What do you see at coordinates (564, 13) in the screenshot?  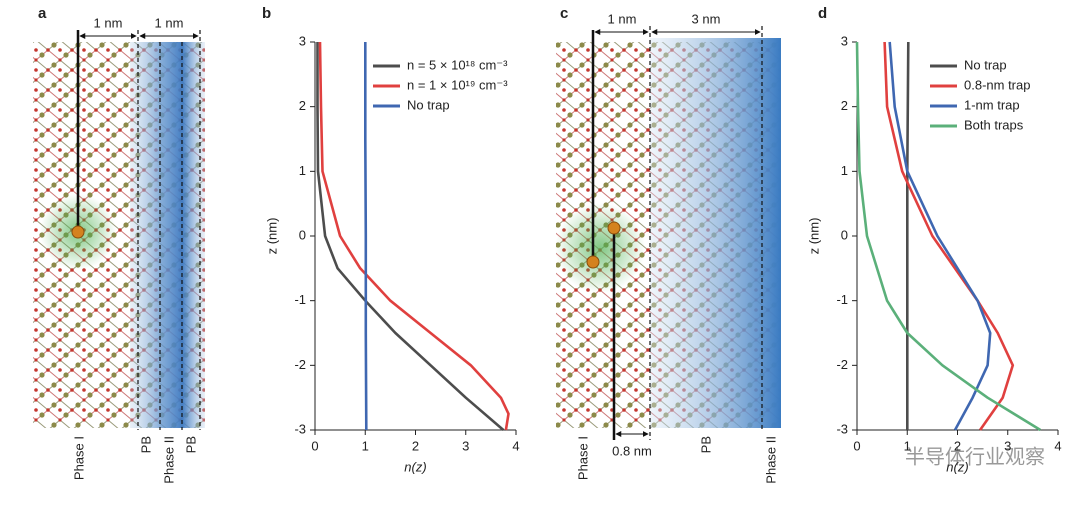 I see `panel-label: c` at bounding box center [564, 13].